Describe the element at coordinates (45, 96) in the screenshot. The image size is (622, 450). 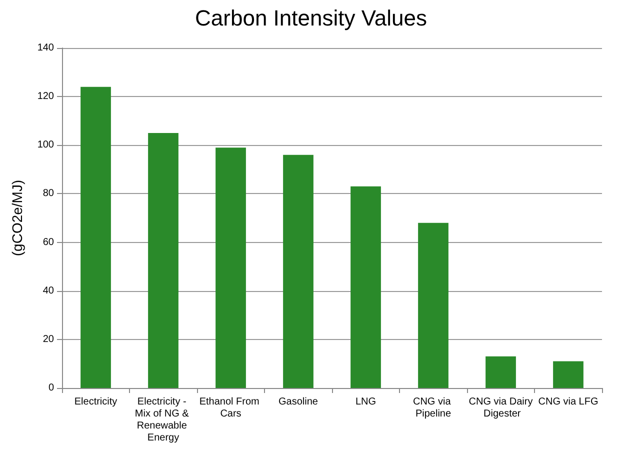
I see `y-tick-label: 120` at that location.